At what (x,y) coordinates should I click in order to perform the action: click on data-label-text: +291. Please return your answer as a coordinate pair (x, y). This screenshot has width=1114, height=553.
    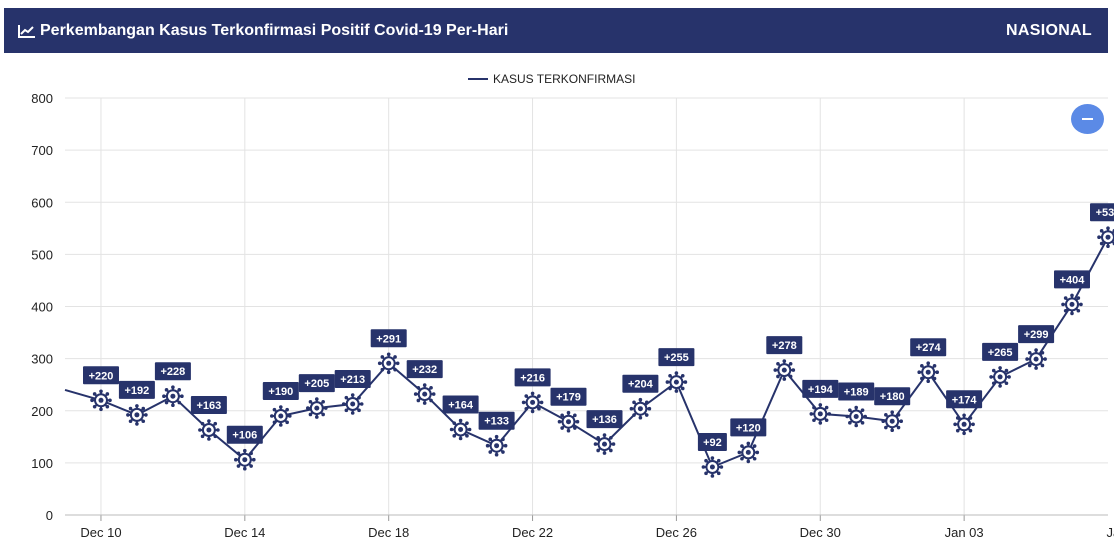
    Looking at the image, I should click on (388, 339).